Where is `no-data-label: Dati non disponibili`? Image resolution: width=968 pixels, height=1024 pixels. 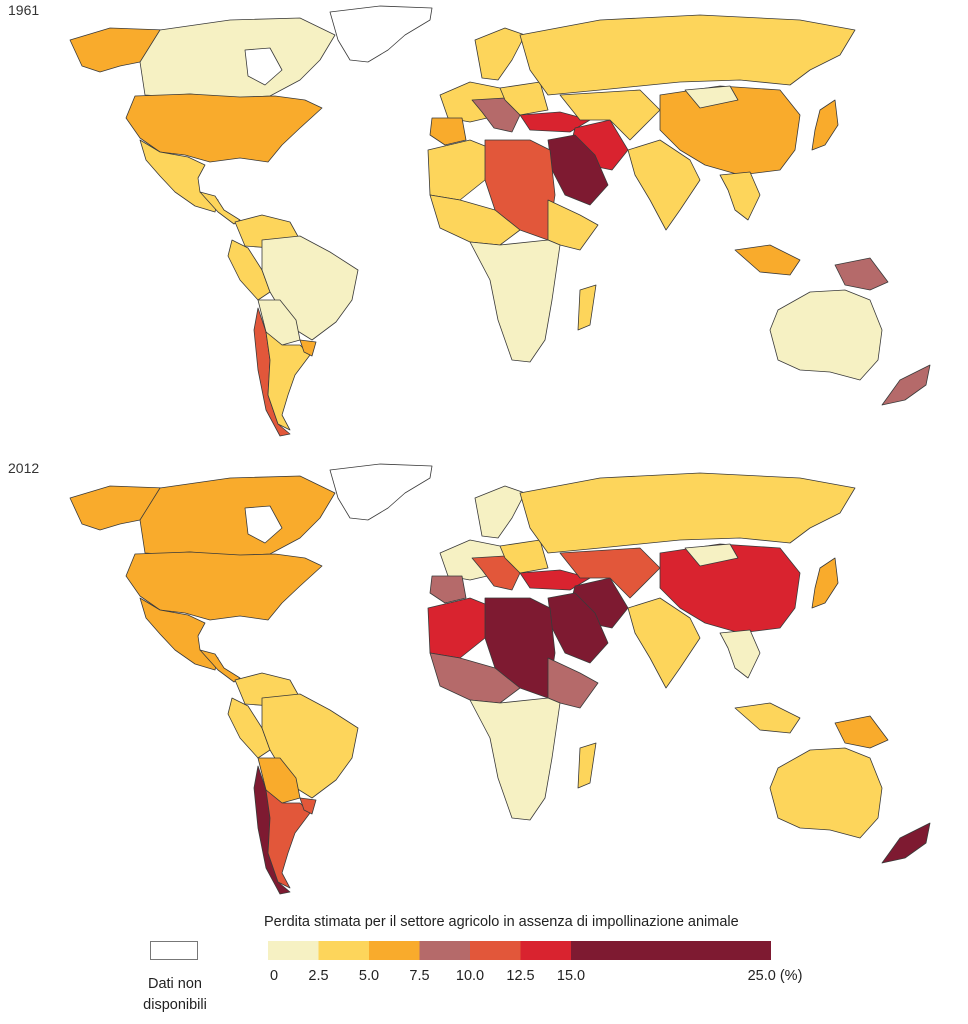 no-data-label: Dati non disponibili is located at coordinates (175, 994).